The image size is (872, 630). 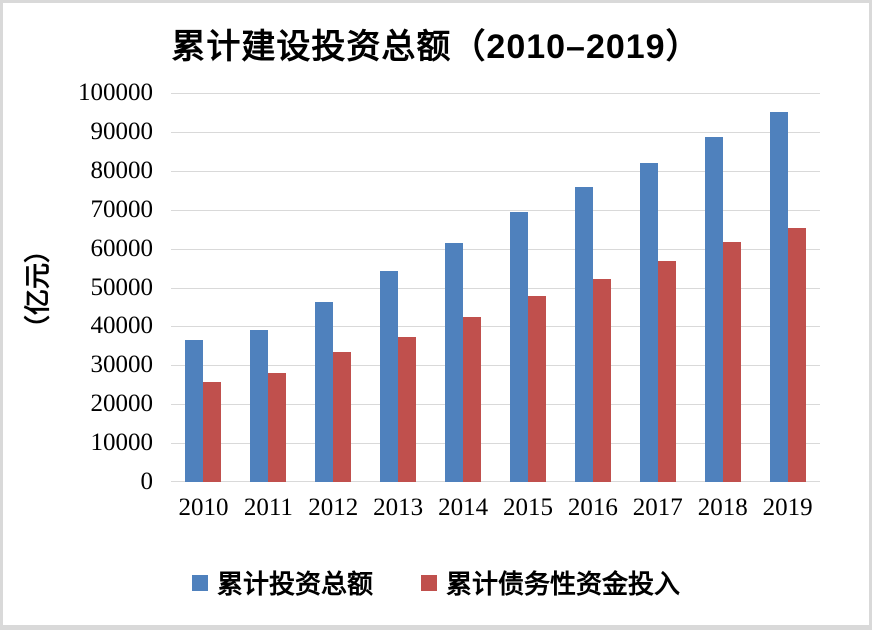 I want to click on y-tick-label: 80000, so click(x=122, y=170).